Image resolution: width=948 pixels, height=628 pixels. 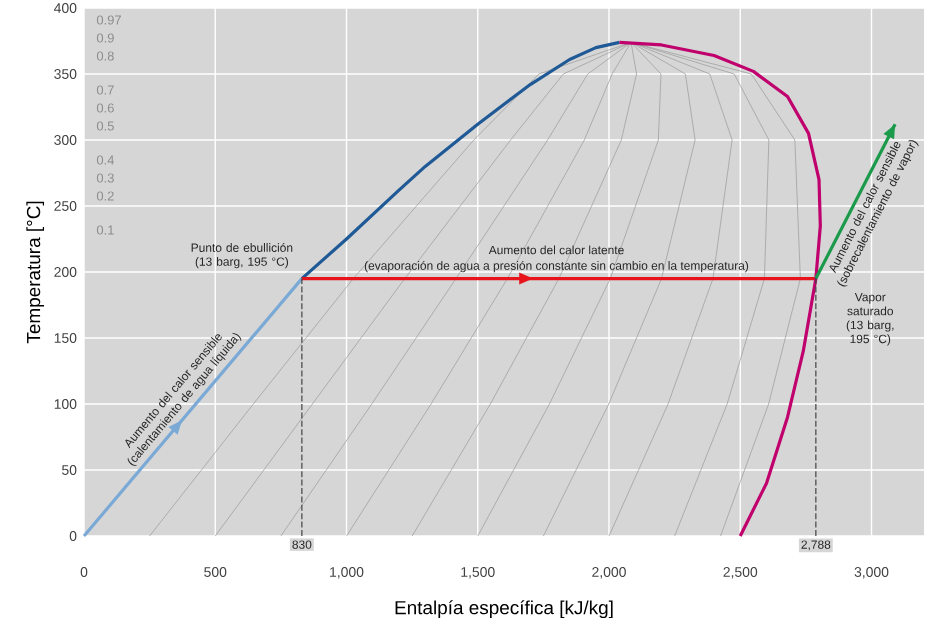 I want to click on x-axis-title: Entalpía específica [kJ/kg], so click(x=504, y=609).